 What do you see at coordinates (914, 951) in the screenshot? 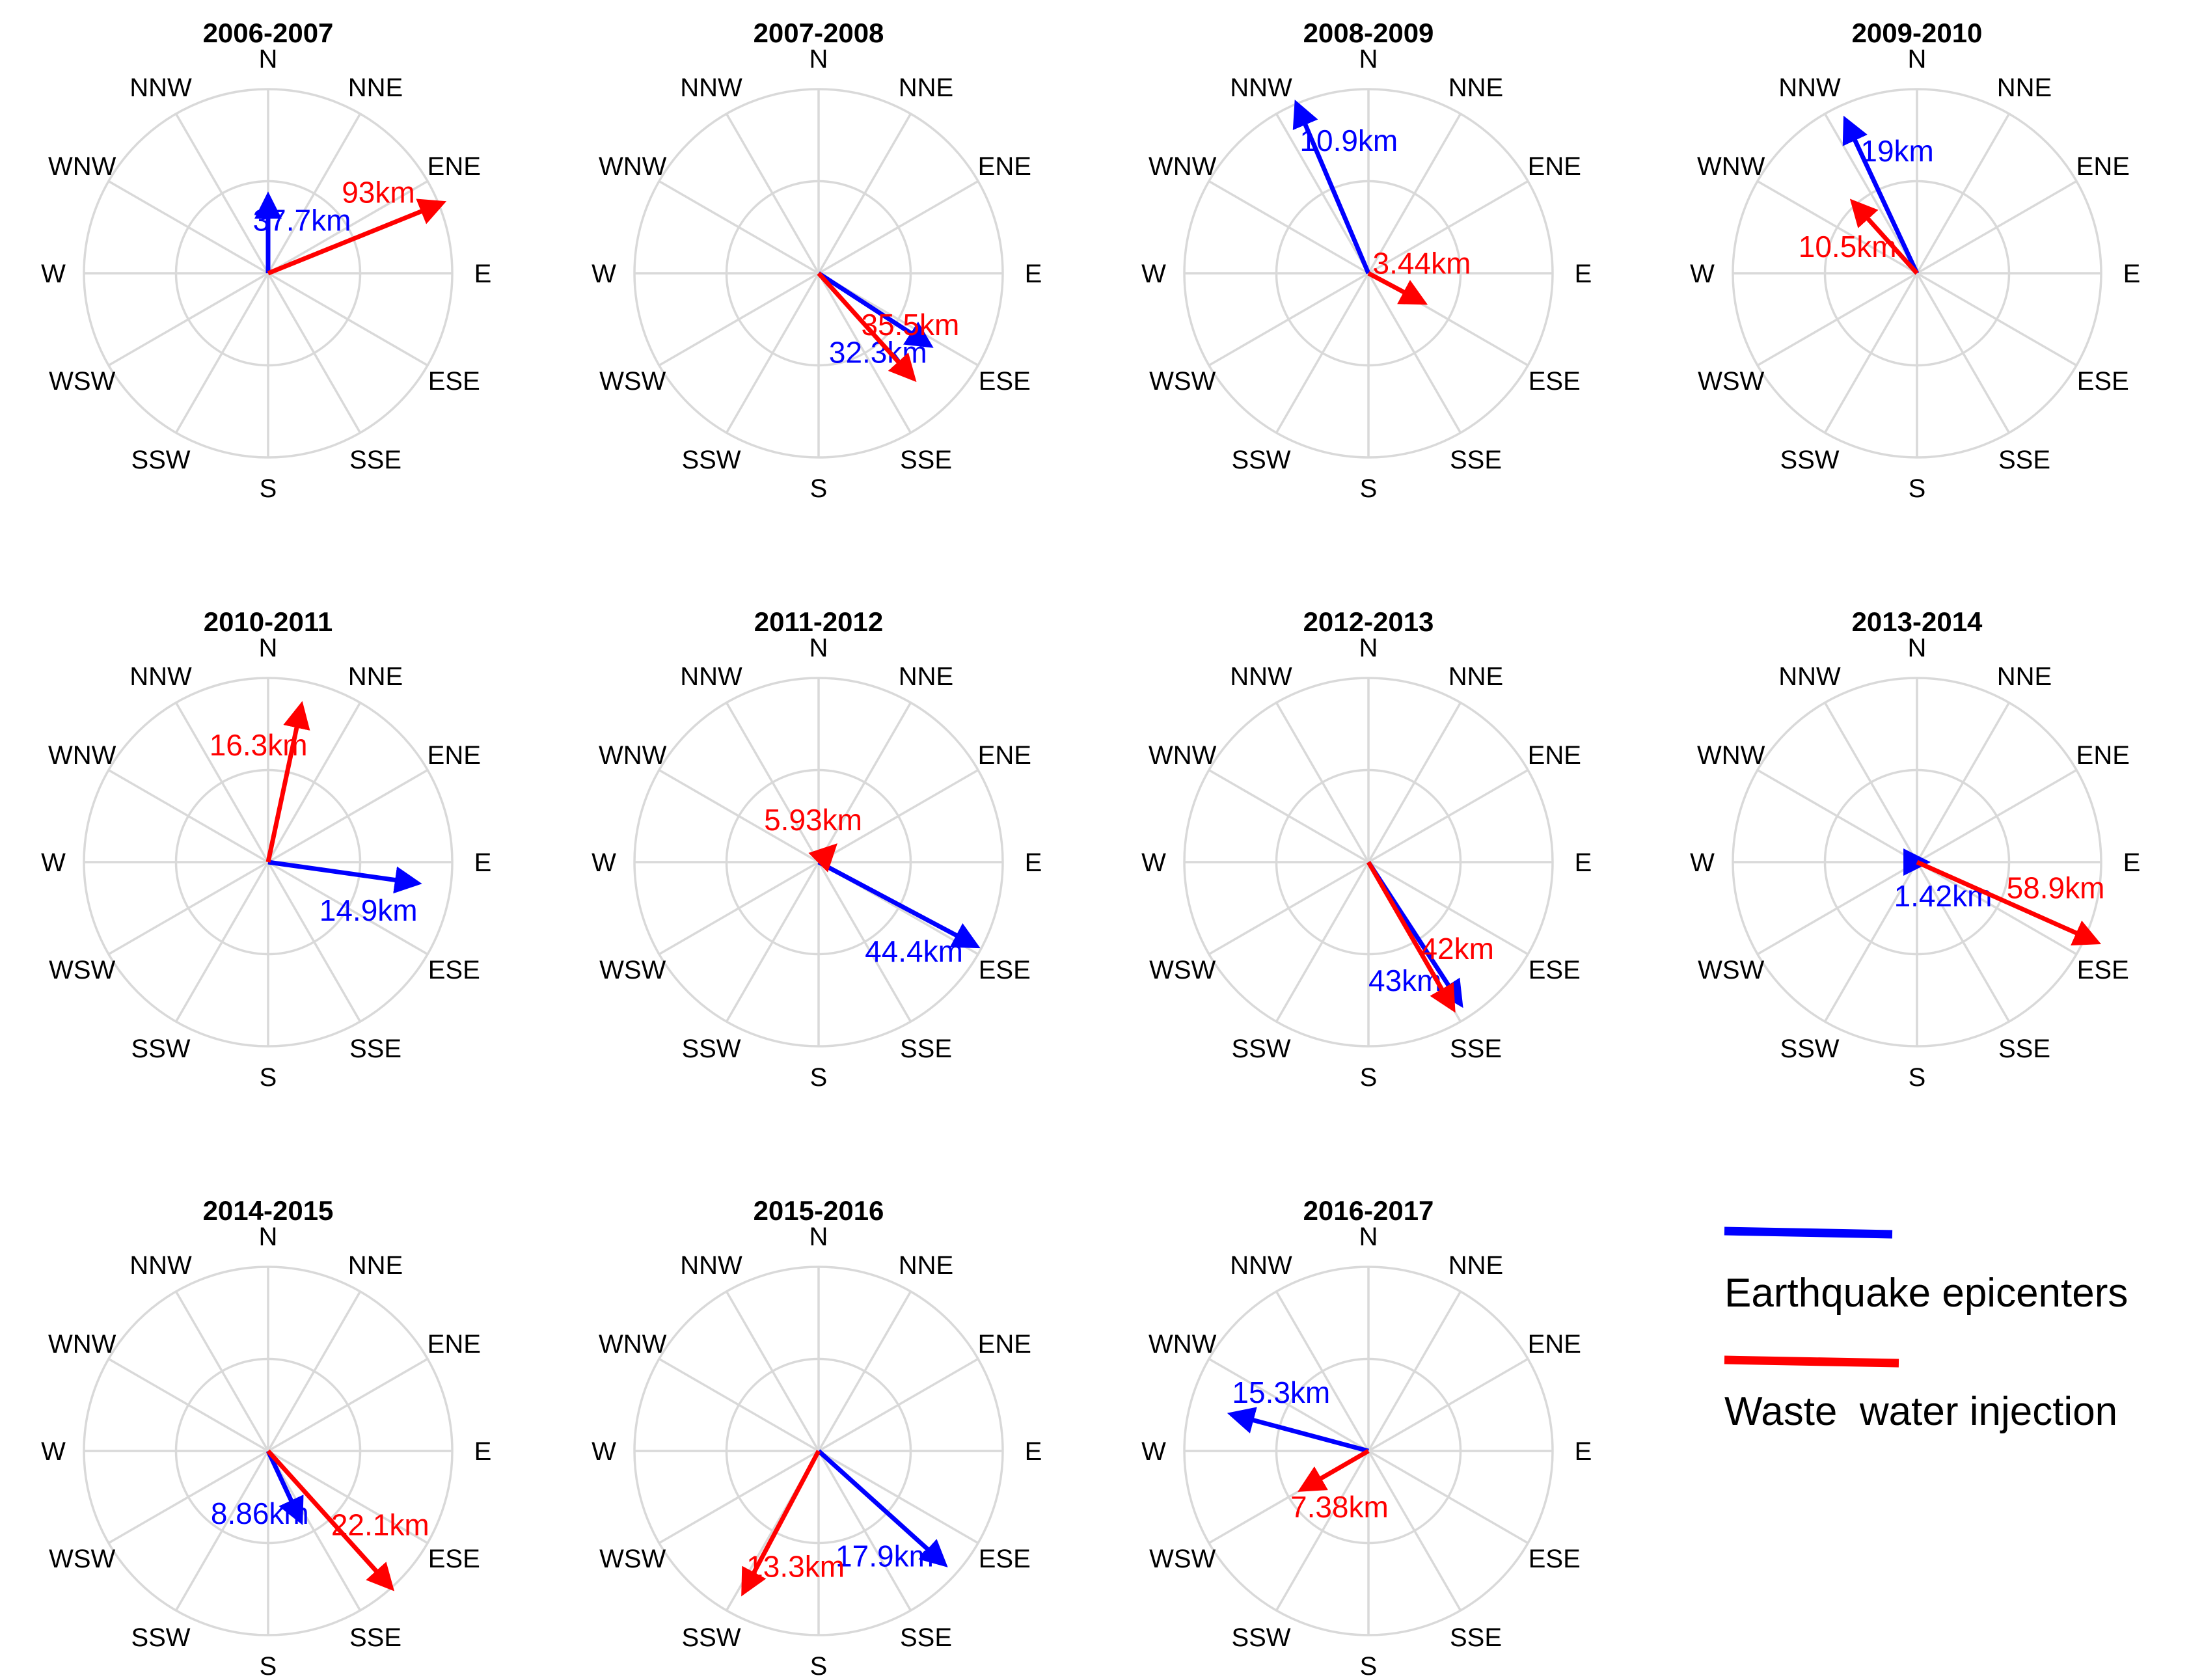
I see `earthquake-value-label: 44.4km` at bounding box center [914, 951].